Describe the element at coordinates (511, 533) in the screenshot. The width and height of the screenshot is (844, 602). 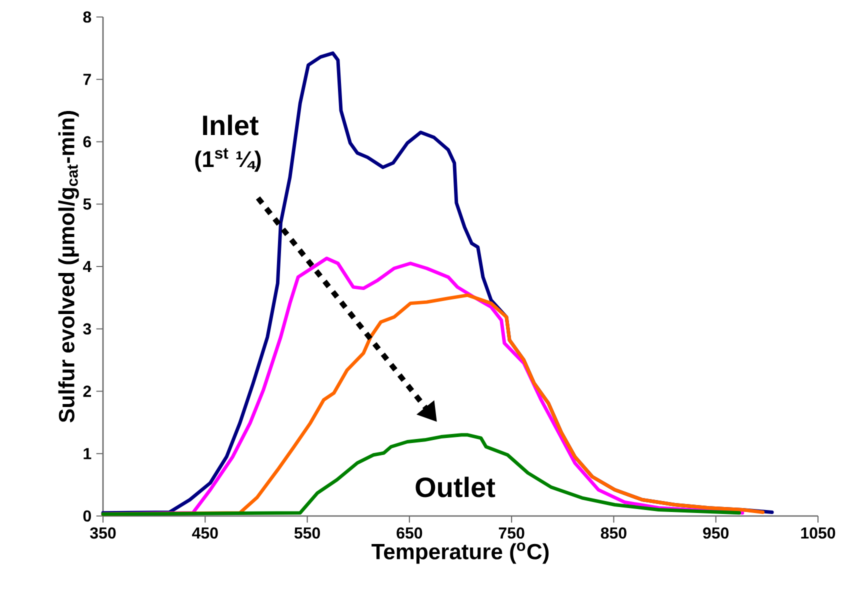
I see `x-tick-label: 750` at that location.